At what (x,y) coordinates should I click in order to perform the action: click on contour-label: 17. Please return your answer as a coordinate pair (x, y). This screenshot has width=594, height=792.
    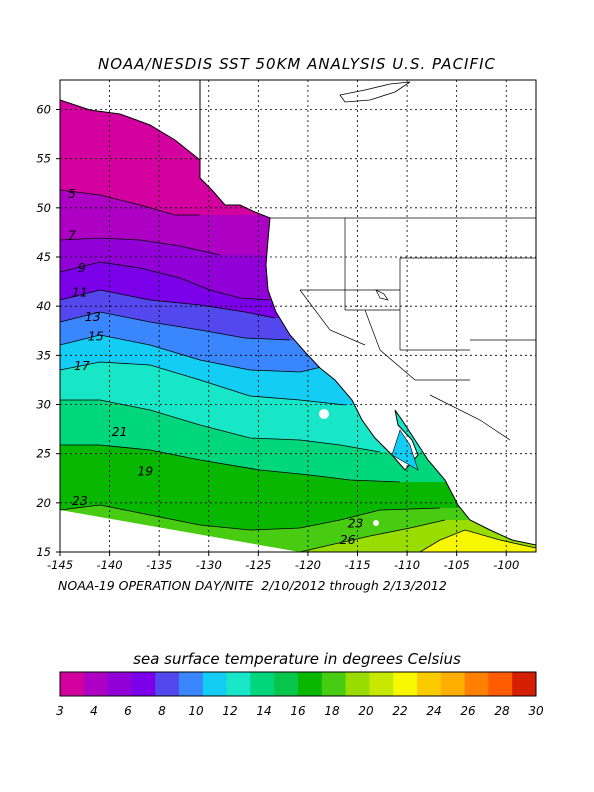
    Looking at the image, I should click on (82, 365).